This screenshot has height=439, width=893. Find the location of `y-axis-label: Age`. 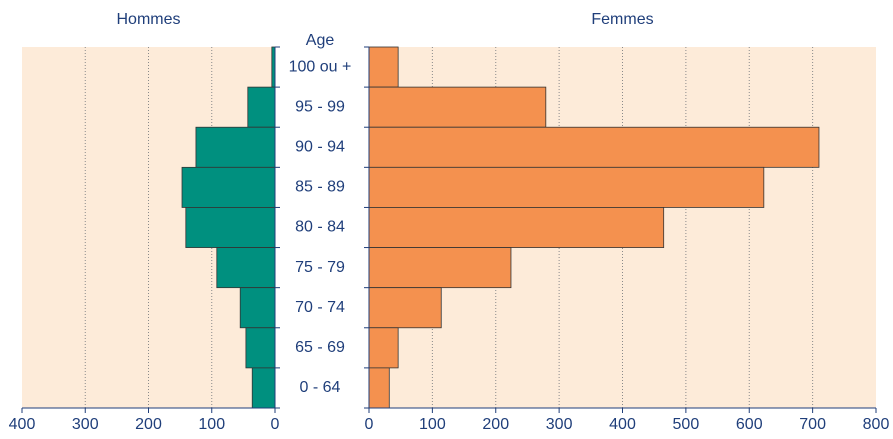

y-axis-label: Age is located at coordinates (320, 40).